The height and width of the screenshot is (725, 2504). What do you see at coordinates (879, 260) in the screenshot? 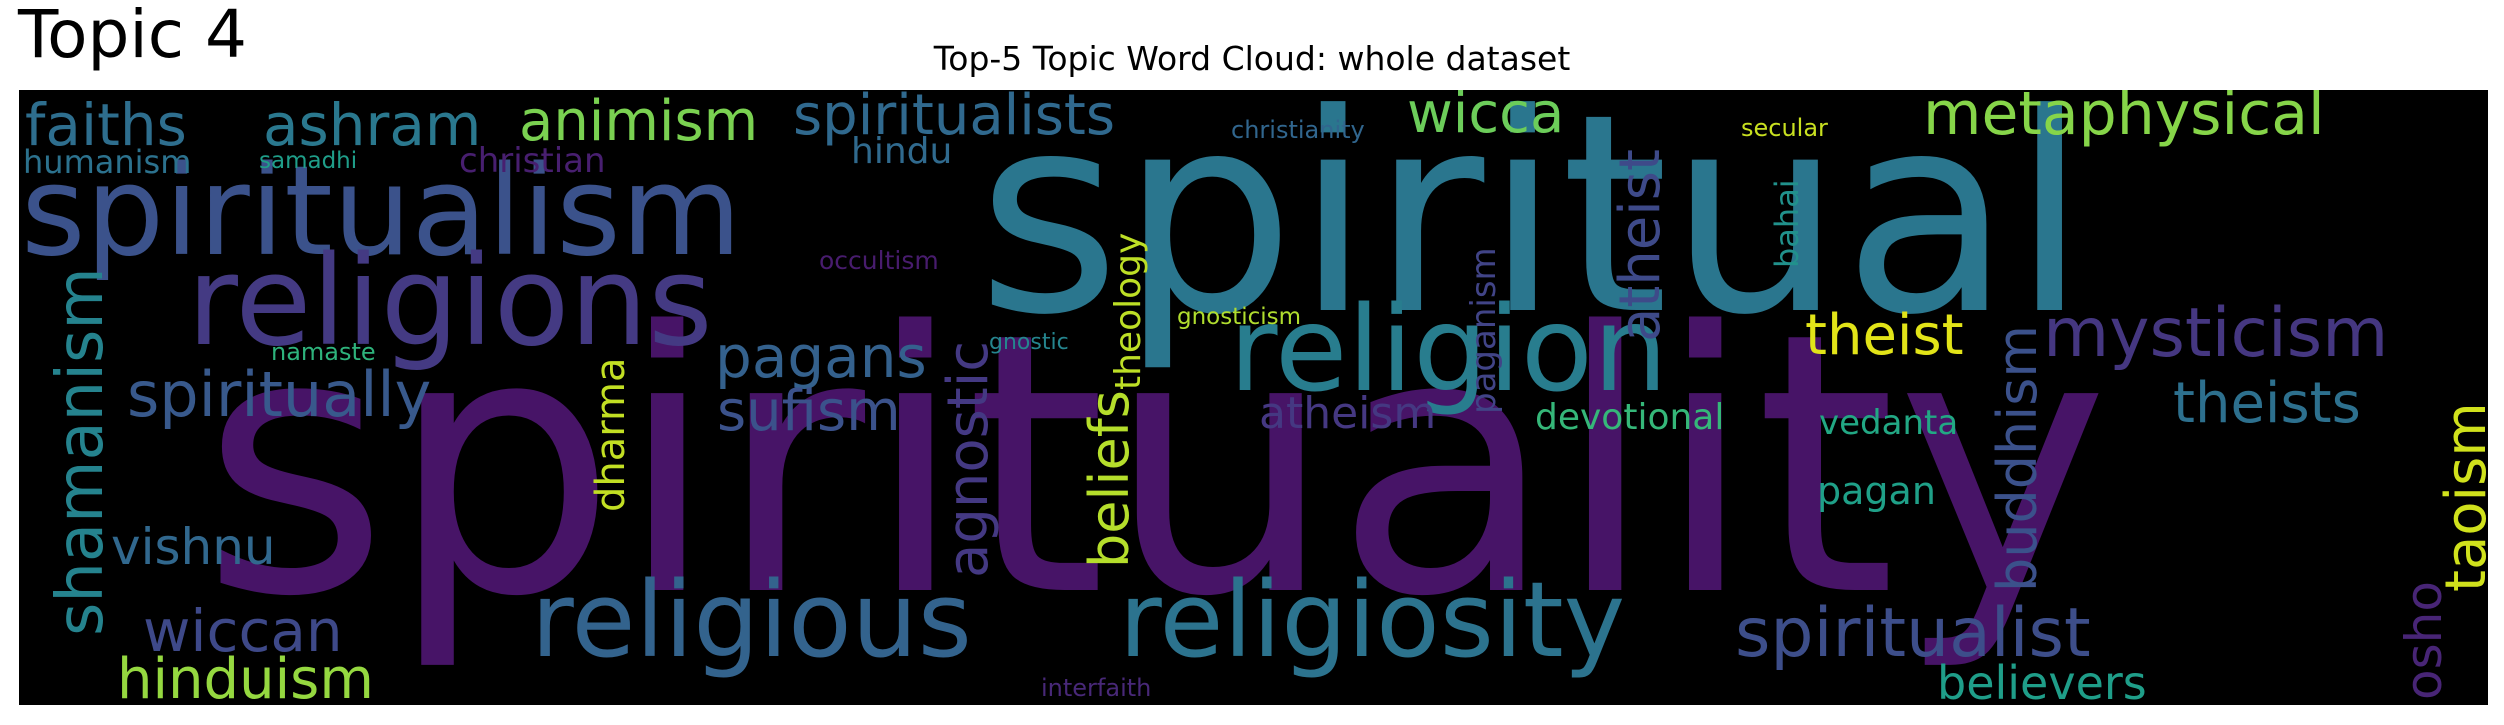
I see `word-occultism: occultism` at bounding box center [879, 260].